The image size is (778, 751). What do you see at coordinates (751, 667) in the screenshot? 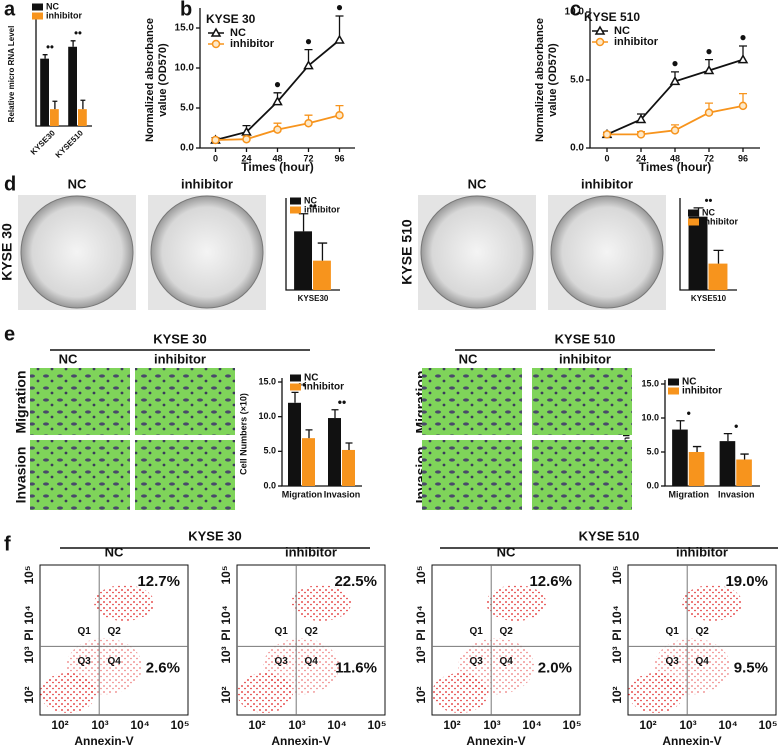
I see `lower-percent: 9.5%` at bounding box center [751, 667].